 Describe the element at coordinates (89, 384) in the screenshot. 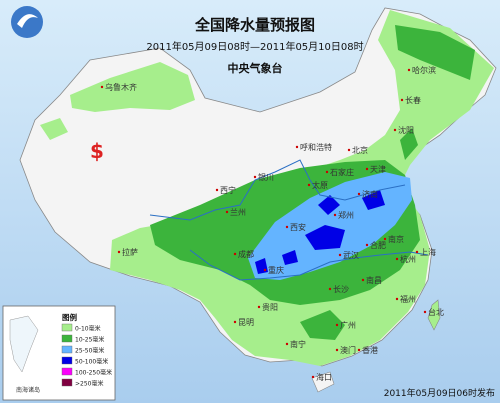

I see `legend-label: >250毫米` at that location.